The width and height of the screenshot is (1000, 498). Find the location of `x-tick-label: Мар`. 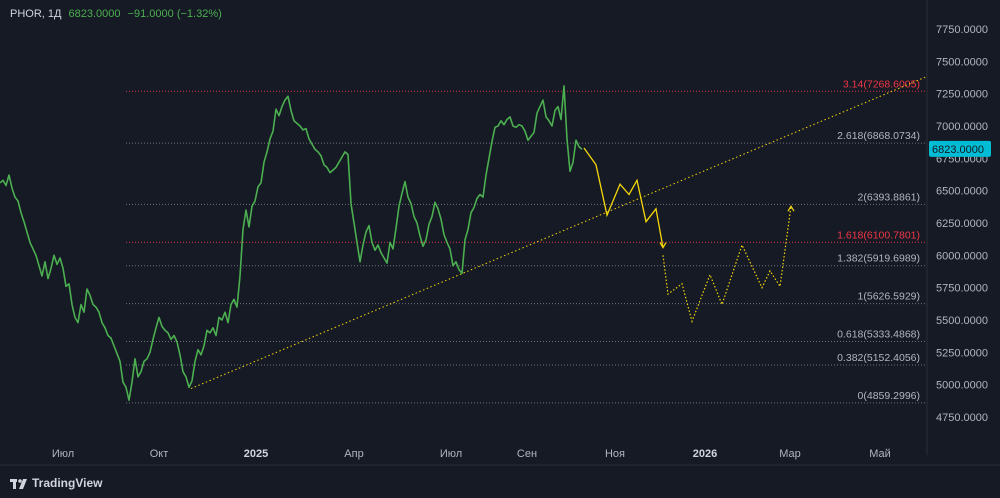

x-tick-label: Мар is located at coordinates (790, 454).